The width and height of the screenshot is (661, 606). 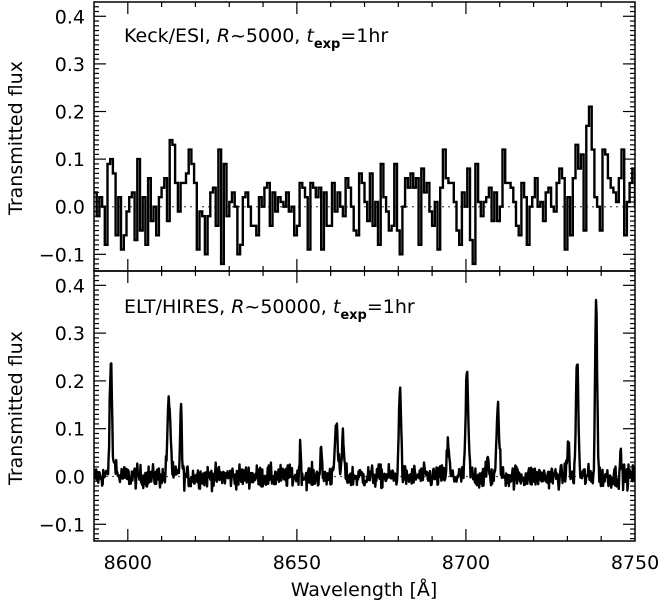 I want to click on x-tick-label: 8700, so click(x=466, y=563).